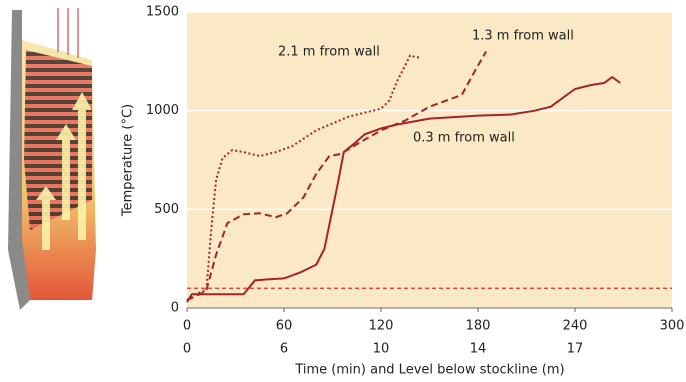 The height and width of the screenshot is (382, 686). I want to click on x-tick-label: 60, so click(284, 326).